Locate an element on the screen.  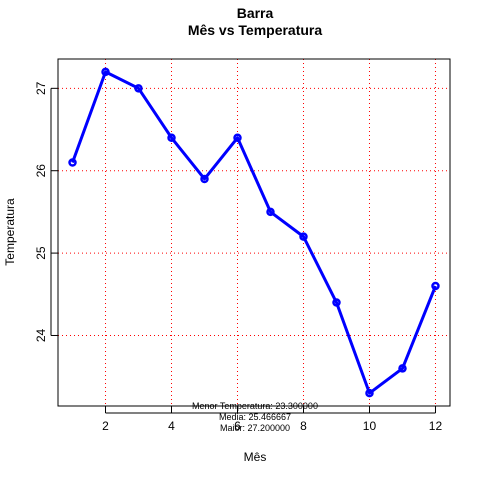
chart-title: Barra is located at coordinates (255, 13).